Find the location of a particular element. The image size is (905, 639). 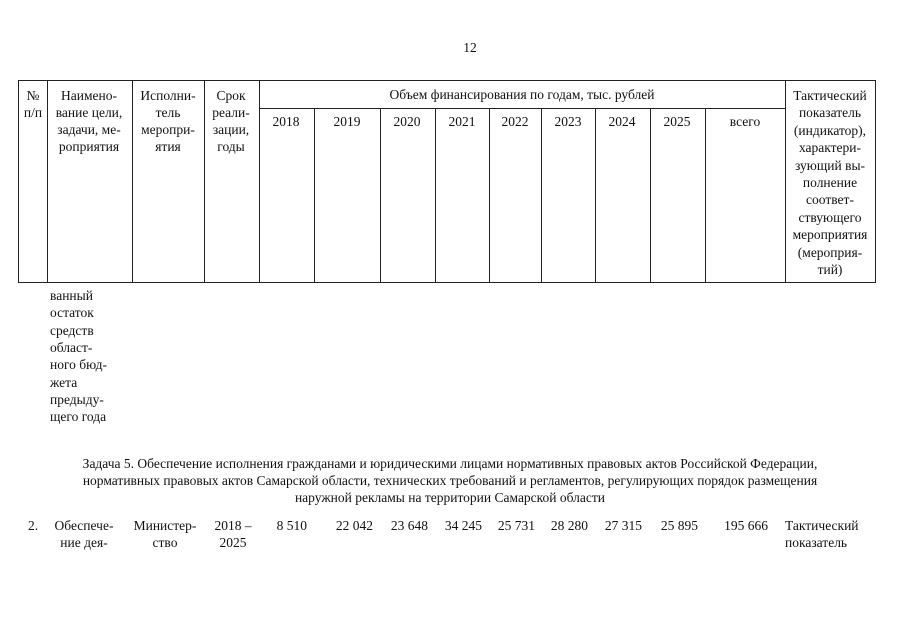

text: област- is located at coordinates (71, 347).